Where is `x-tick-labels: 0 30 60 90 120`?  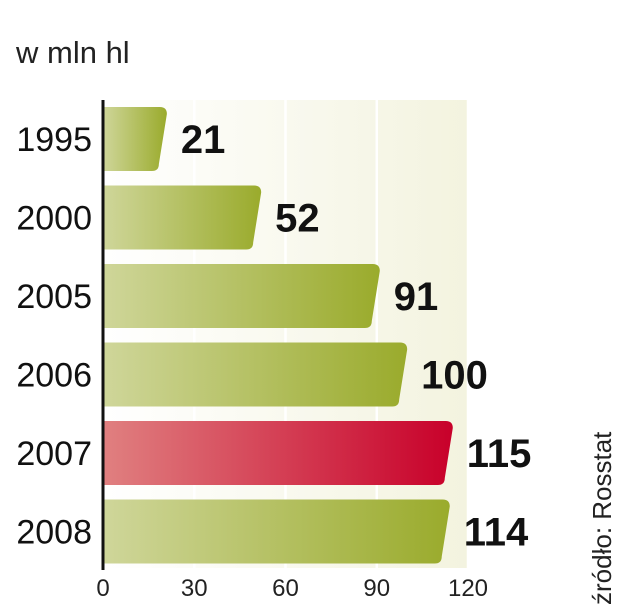 x-tick-labels: 0 30 60 90 120 is located at coordinates (292, 588).